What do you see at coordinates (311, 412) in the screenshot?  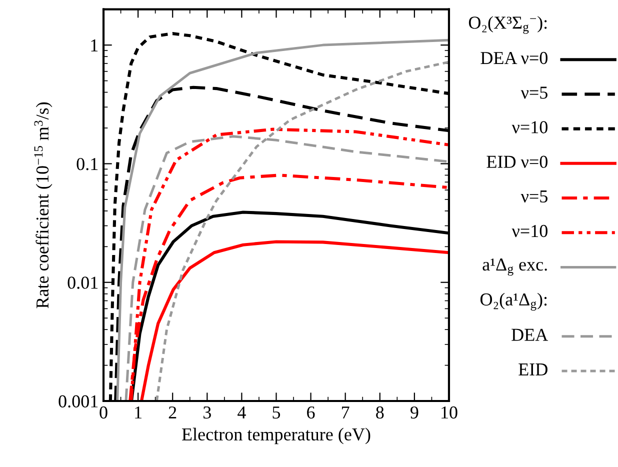 I see `x-tick-label: 6` at bounding box center [311, 412].